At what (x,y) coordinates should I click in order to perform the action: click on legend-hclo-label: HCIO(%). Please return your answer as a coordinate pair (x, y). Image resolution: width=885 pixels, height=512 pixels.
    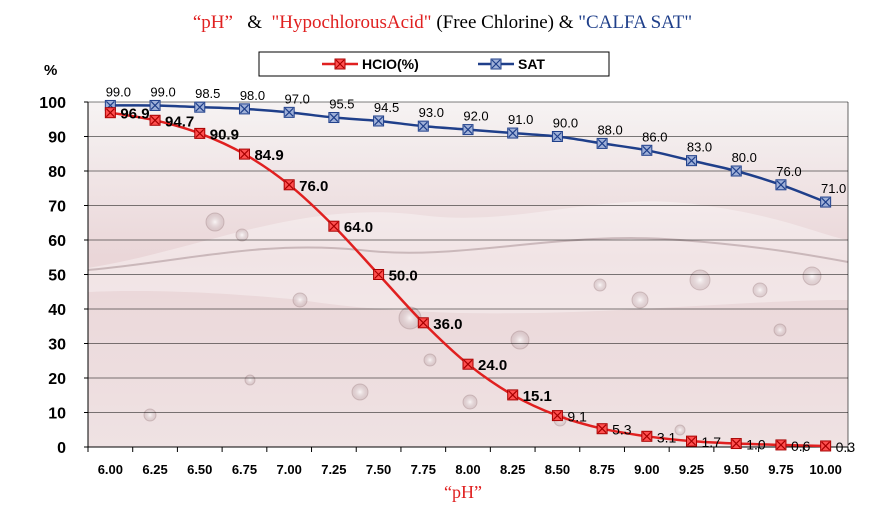
    Looking at the image, I should click on (390, 64).